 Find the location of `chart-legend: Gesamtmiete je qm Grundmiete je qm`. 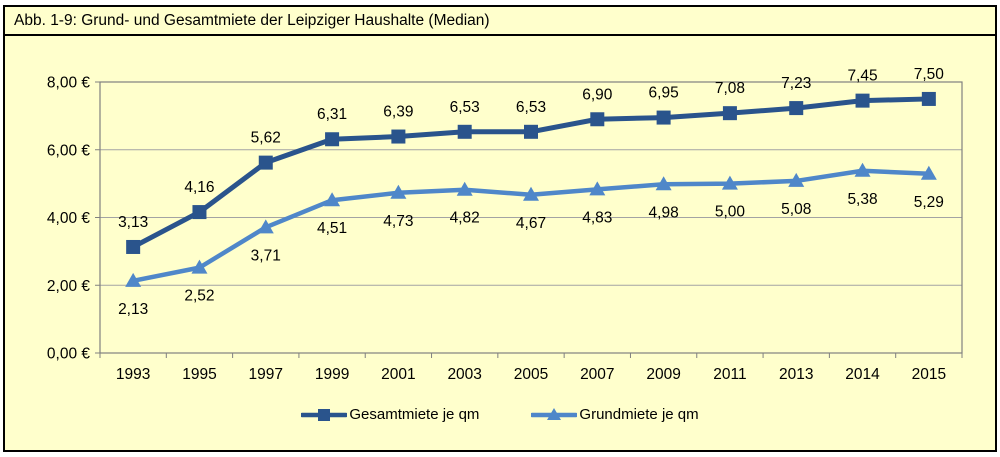

chart-legend: Gesamtmiete je qm Grundmiete je qm is located at coordinates (500, 414).